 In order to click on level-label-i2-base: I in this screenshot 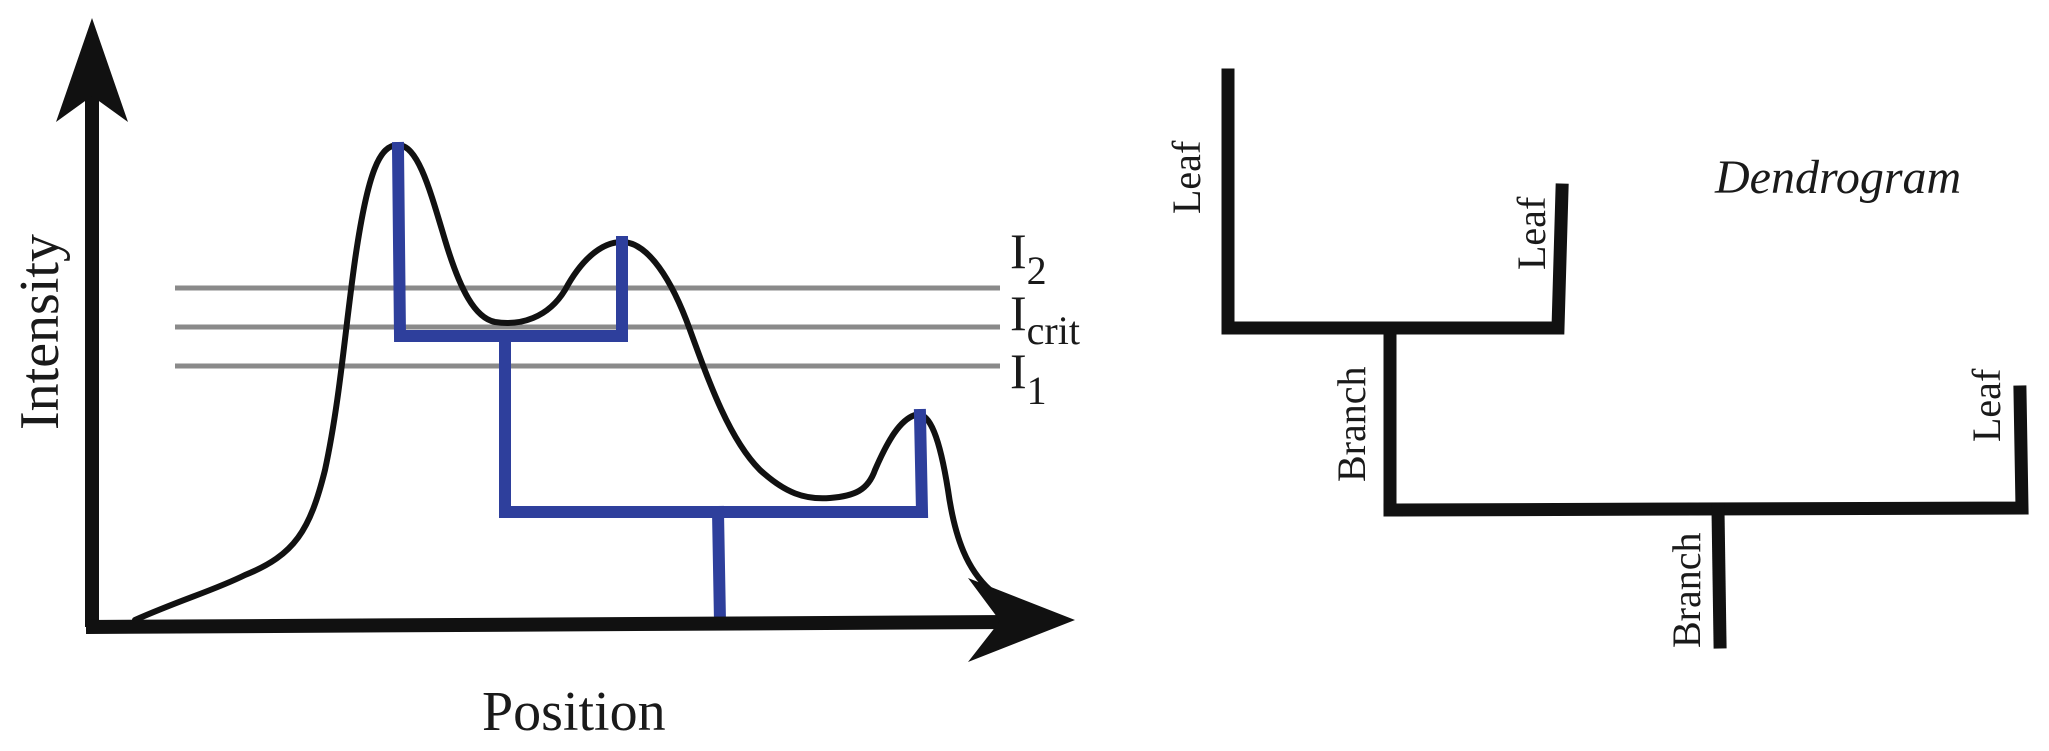, I will do `click(1018, 251)`.